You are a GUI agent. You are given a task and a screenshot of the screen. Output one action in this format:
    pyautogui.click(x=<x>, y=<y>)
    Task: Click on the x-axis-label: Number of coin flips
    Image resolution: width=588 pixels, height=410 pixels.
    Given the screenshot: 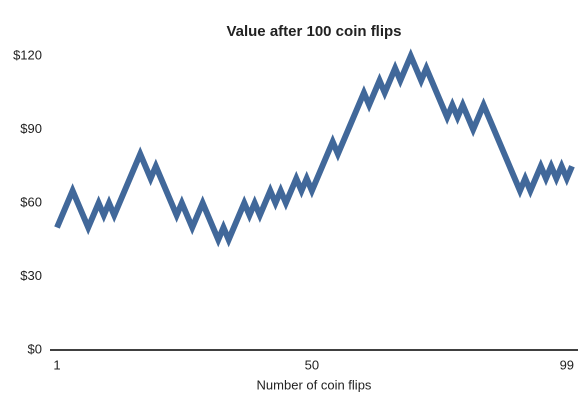 What is the action you would take?
    pyautogui.click(x=314, y=384)
    